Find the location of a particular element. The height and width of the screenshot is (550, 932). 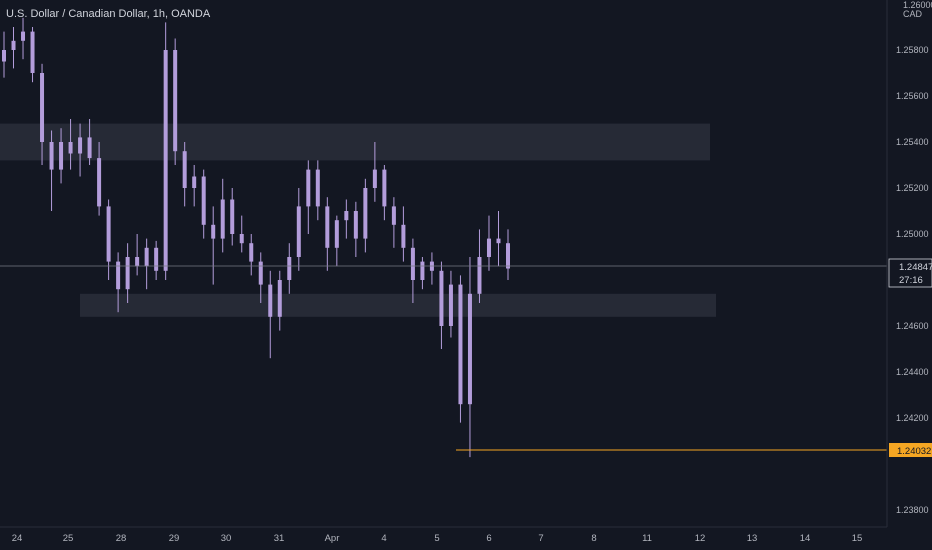

price-axis-top-label: 1.26000 is located at coordinates (917, 5).